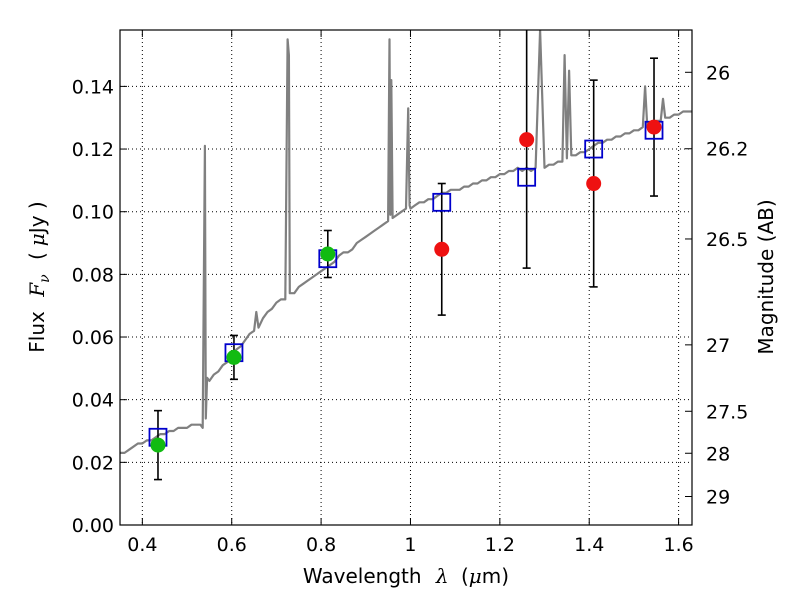  Describe the element at coordinates (727, 412) in the screenshot. I see `y2-tick-label: 27.5` at that location.